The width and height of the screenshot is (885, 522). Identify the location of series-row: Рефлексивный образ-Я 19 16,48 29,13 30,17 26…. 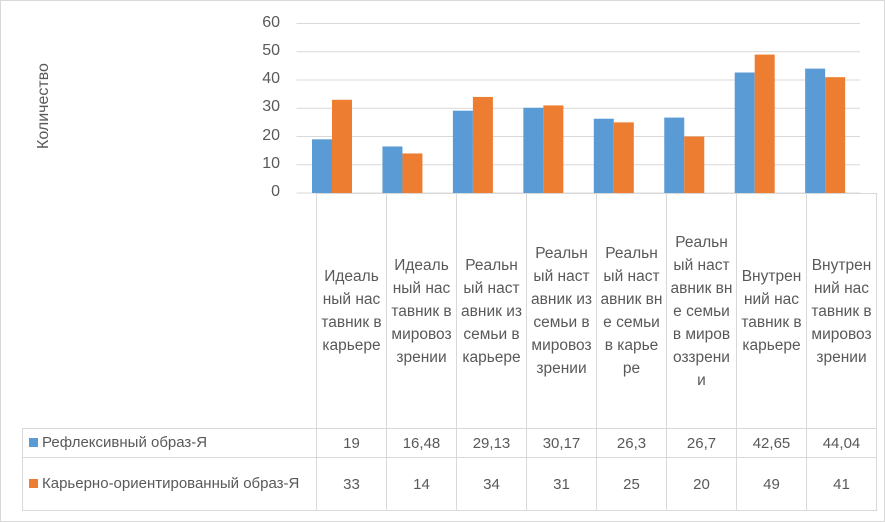
(449, 443).